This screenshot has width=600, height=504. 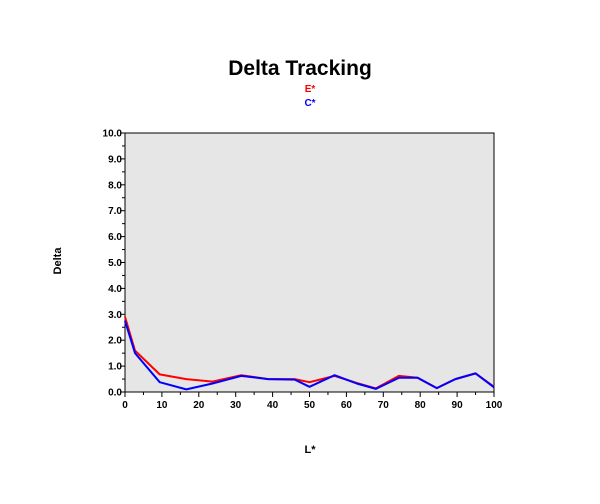 What do you see at coordinates (115, 341) in the screenshot?
I see `y-tick-label: 2.0` at bounding box center [115, 341].